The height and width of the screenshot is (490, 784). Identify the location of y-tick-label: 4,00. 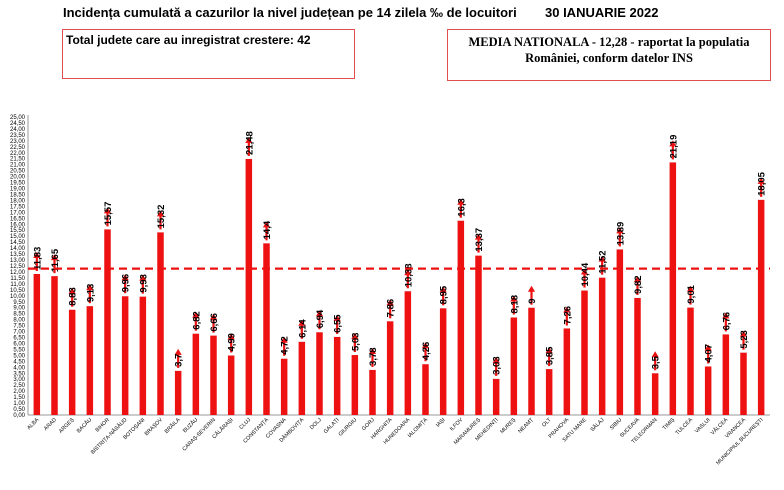
(19, 368).